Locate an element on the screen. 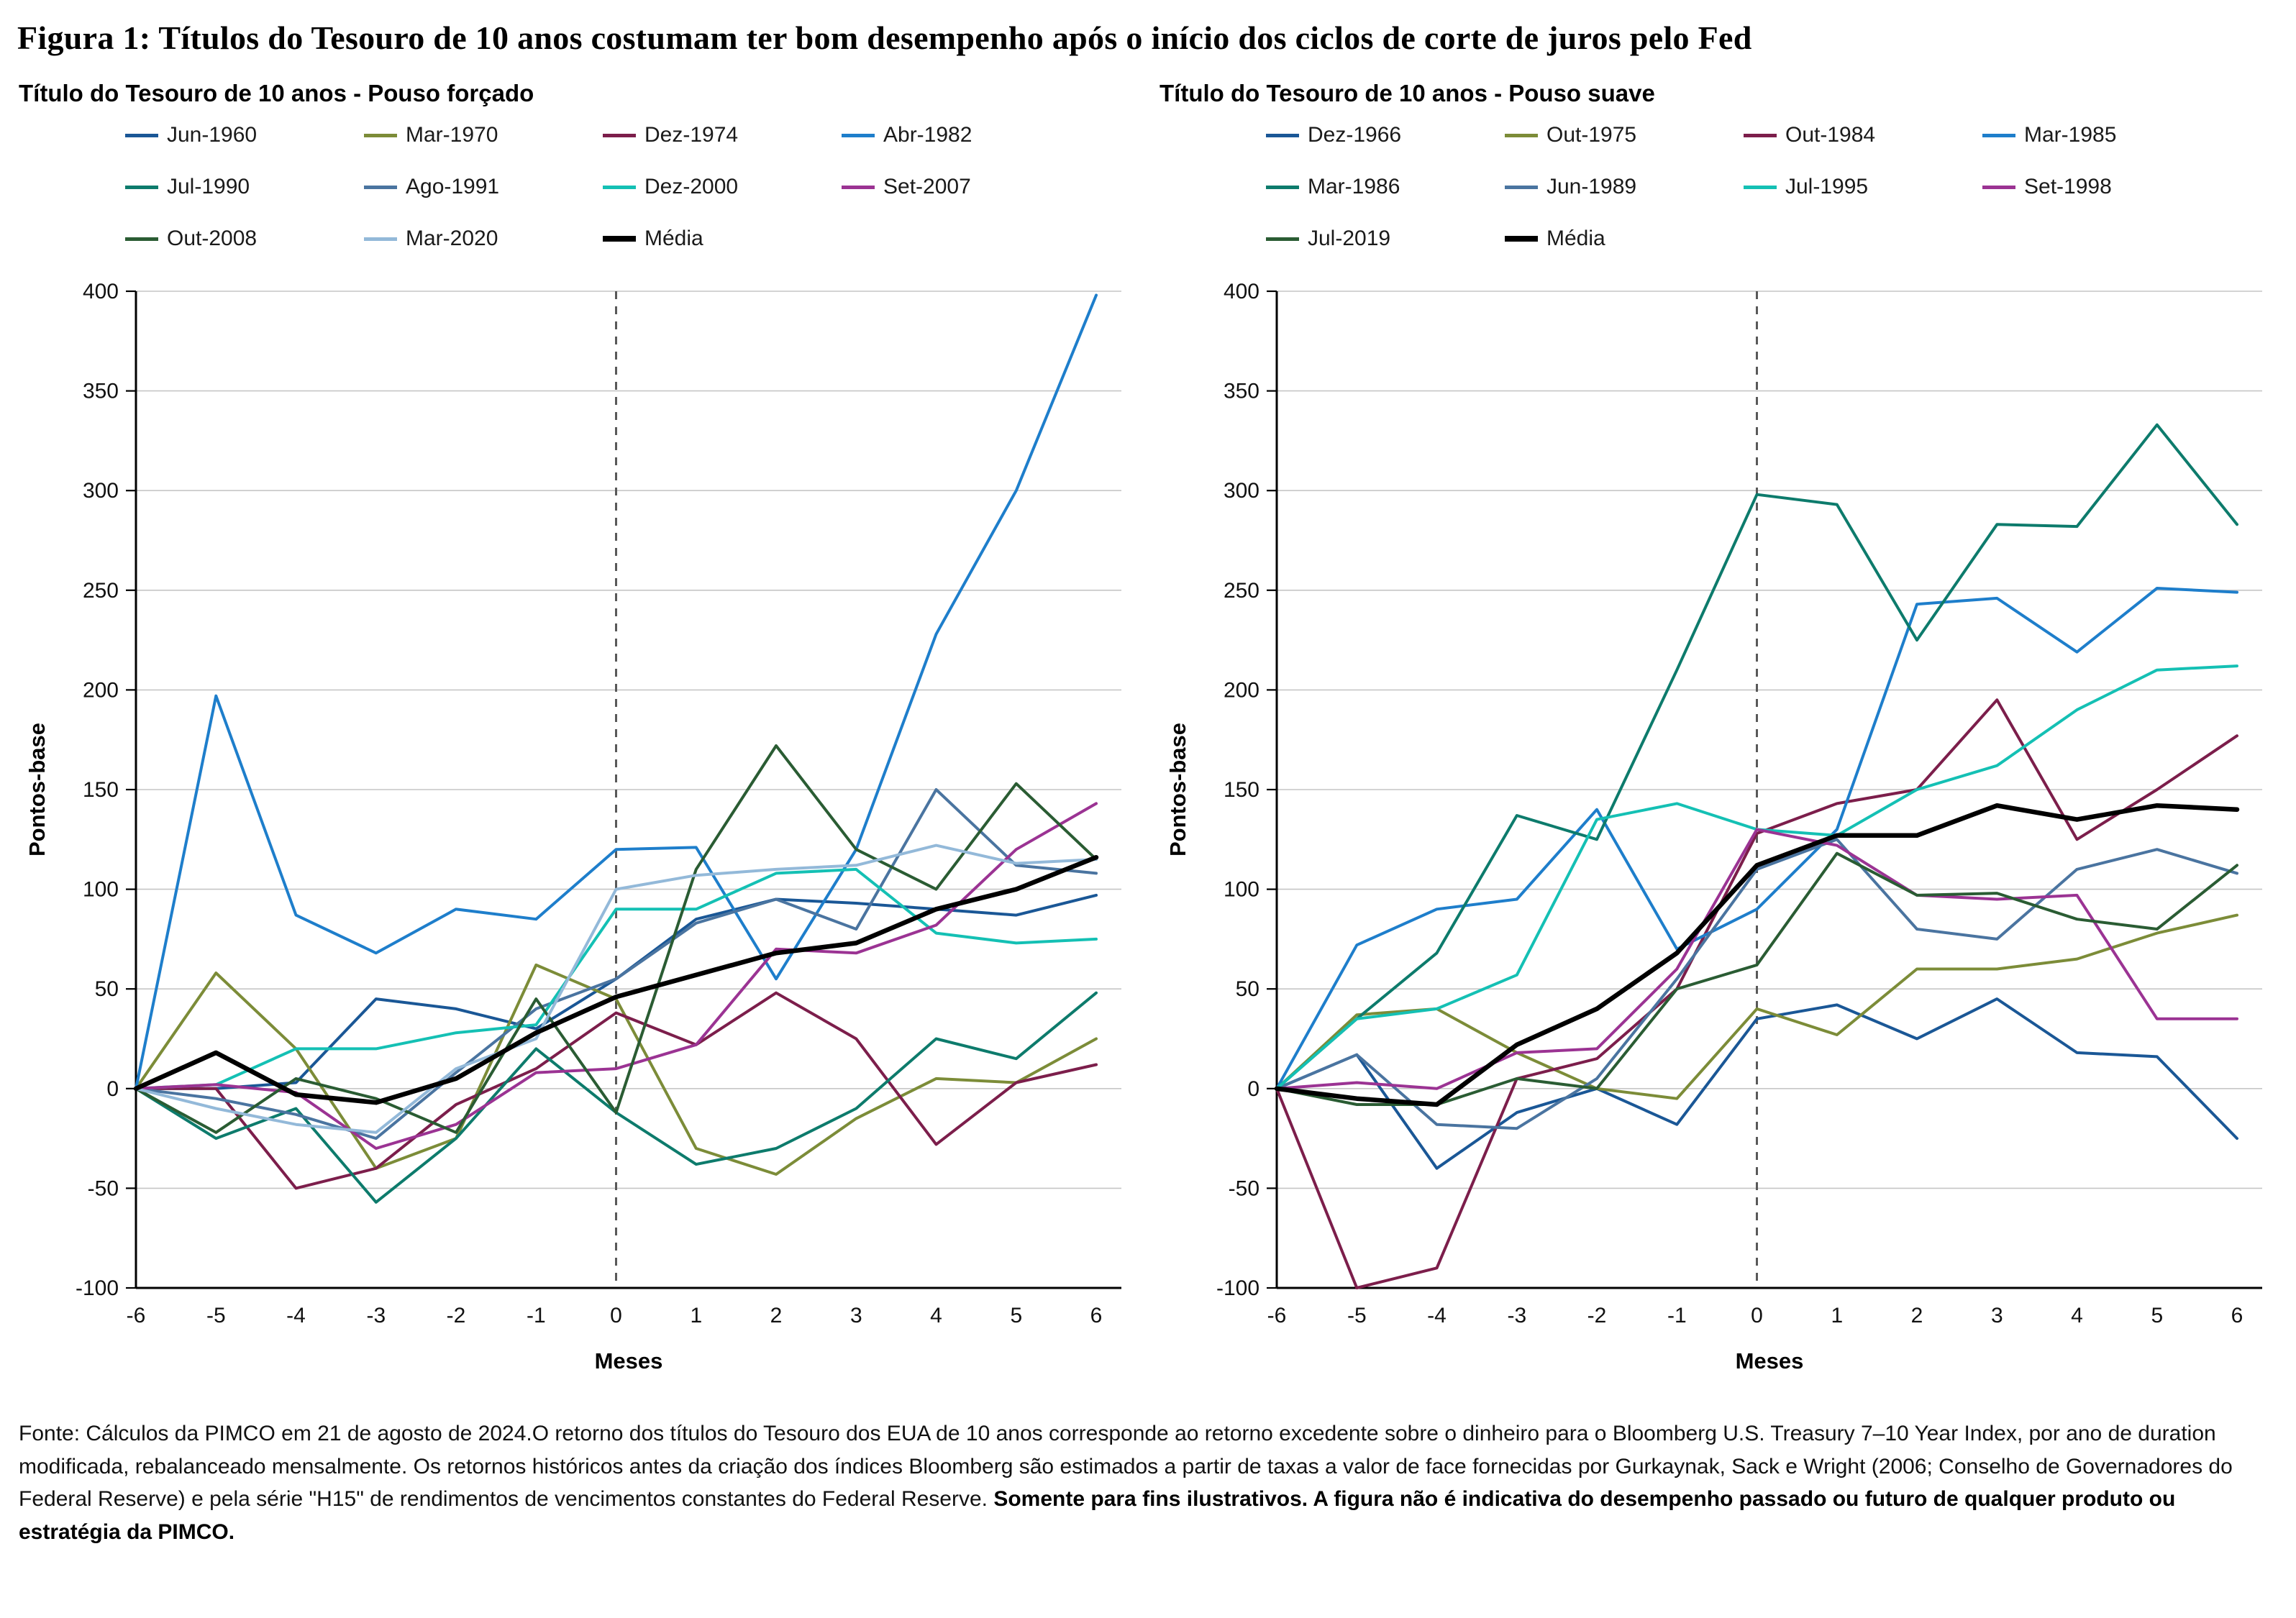 This screenshot has height=1618, width=2296. y-tick-label: 0 is located at coordinates (112, 1089).